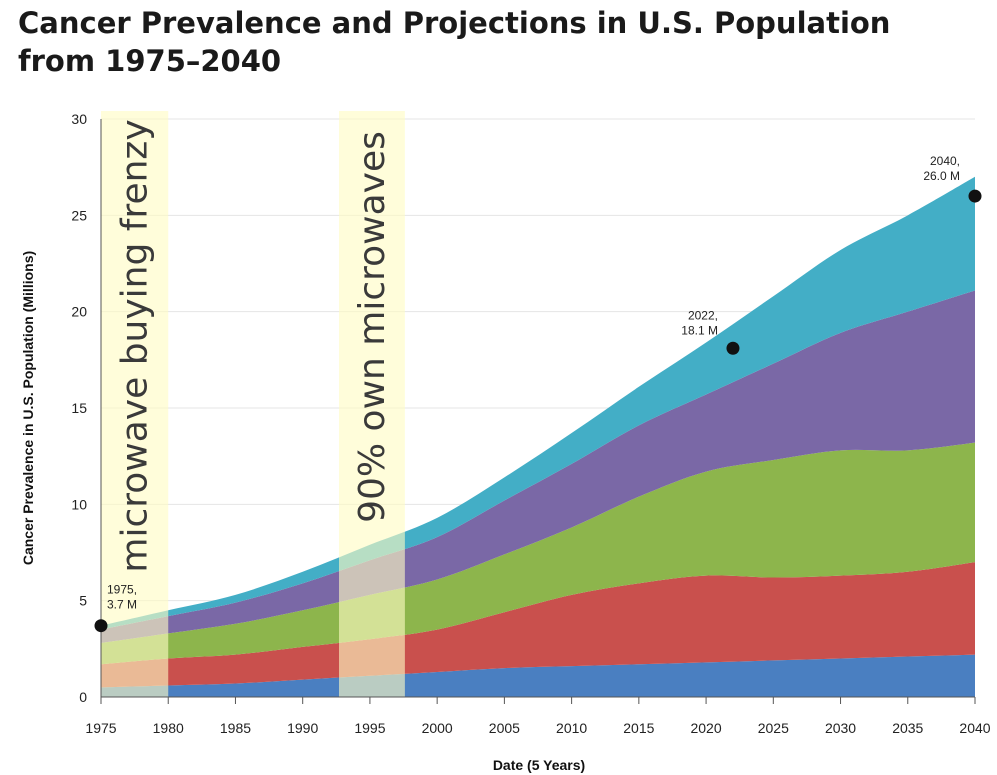  What do you see at coordinates (941, 176) in the screenshot?
I see `annotation-label-line-2: 26.0 M` at bounding box center [941, 176].